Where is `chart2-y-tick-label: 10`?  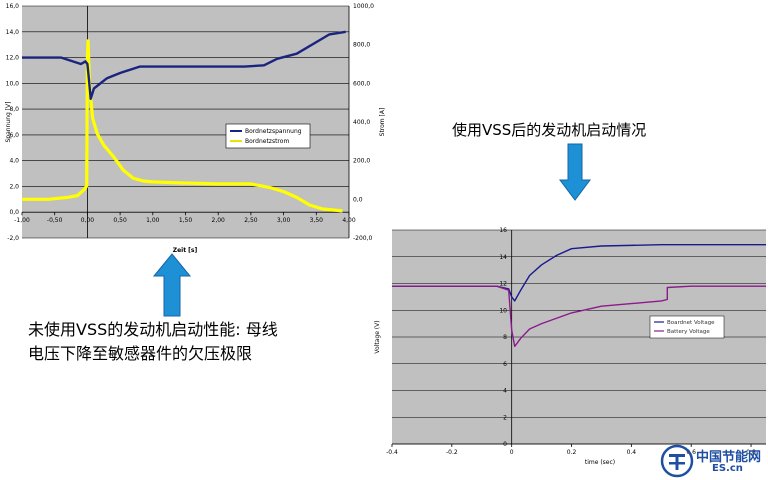 chart2-y-tick-label: 10 is located at coordinates (503, 310).